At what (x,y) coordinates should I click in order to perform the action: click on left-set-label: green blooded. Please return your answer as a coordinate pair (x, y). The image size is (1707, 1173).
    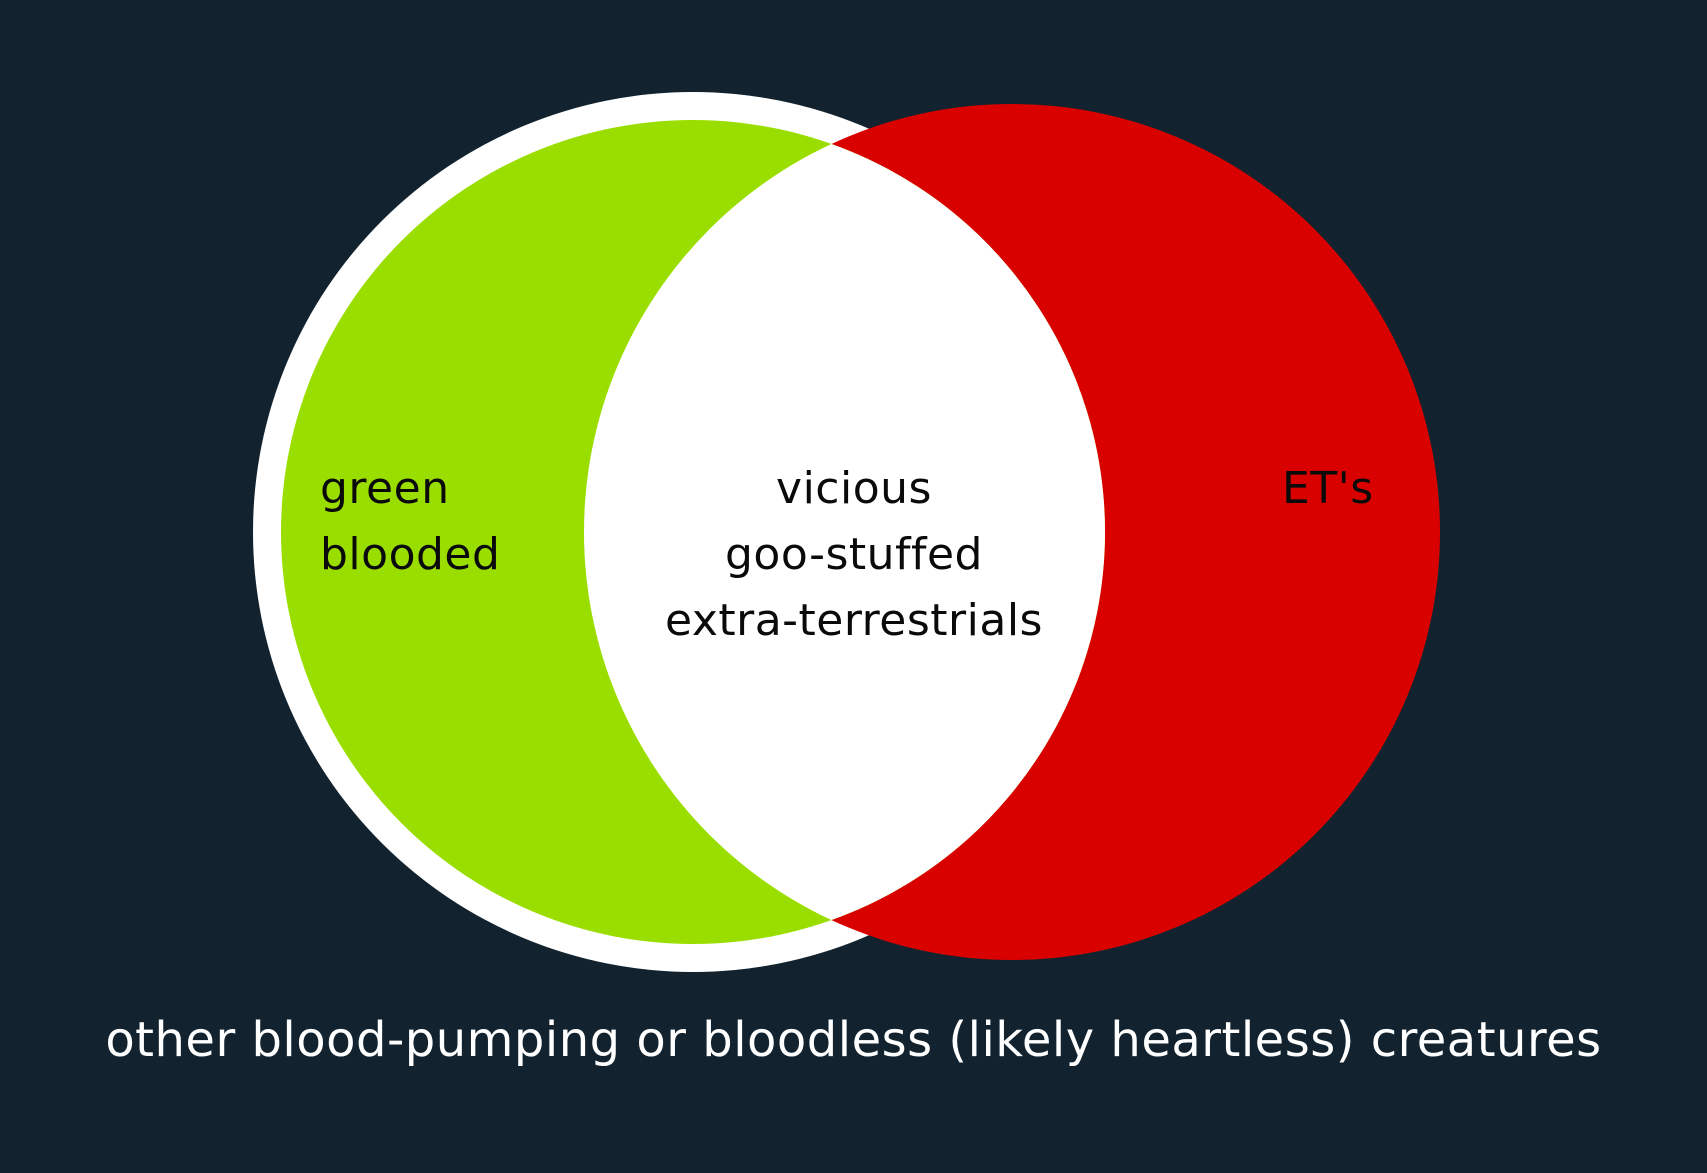
    Looking at the image, I should click on (410, 521).